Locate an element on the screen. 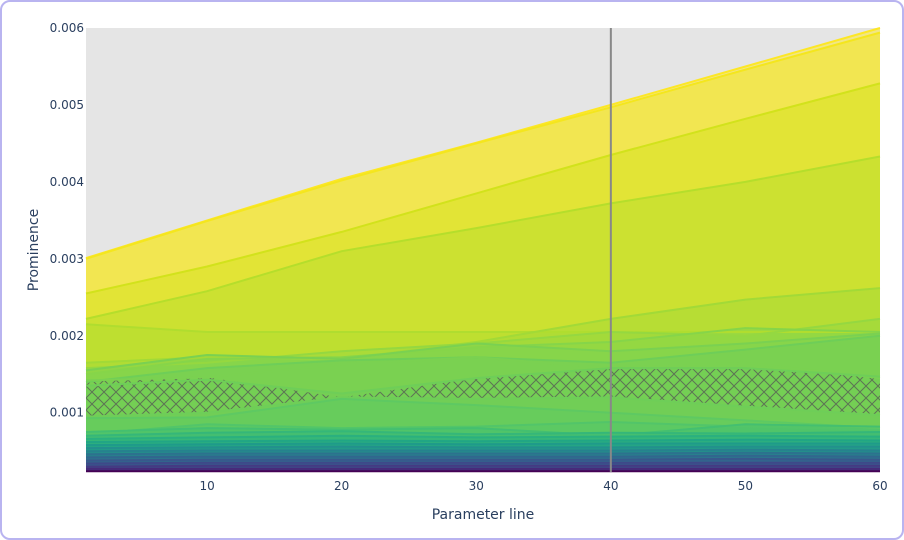  x-tick-label-50: 50 is located at coordinates (745, 486).